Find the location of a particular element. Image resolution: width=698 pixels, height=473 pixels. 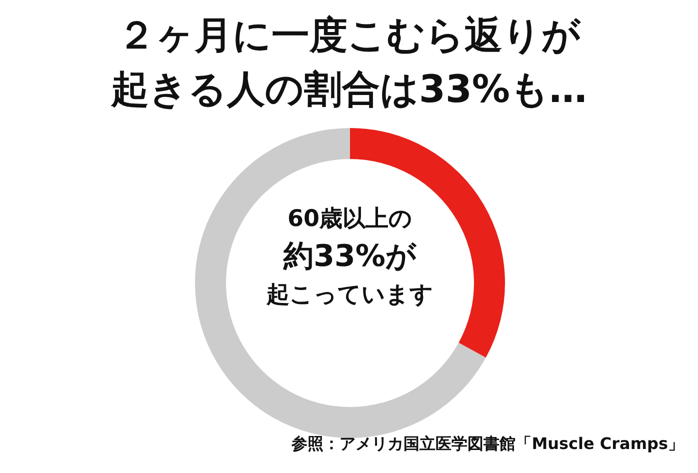

text: 起こっています is located at coordinates (349, 295).